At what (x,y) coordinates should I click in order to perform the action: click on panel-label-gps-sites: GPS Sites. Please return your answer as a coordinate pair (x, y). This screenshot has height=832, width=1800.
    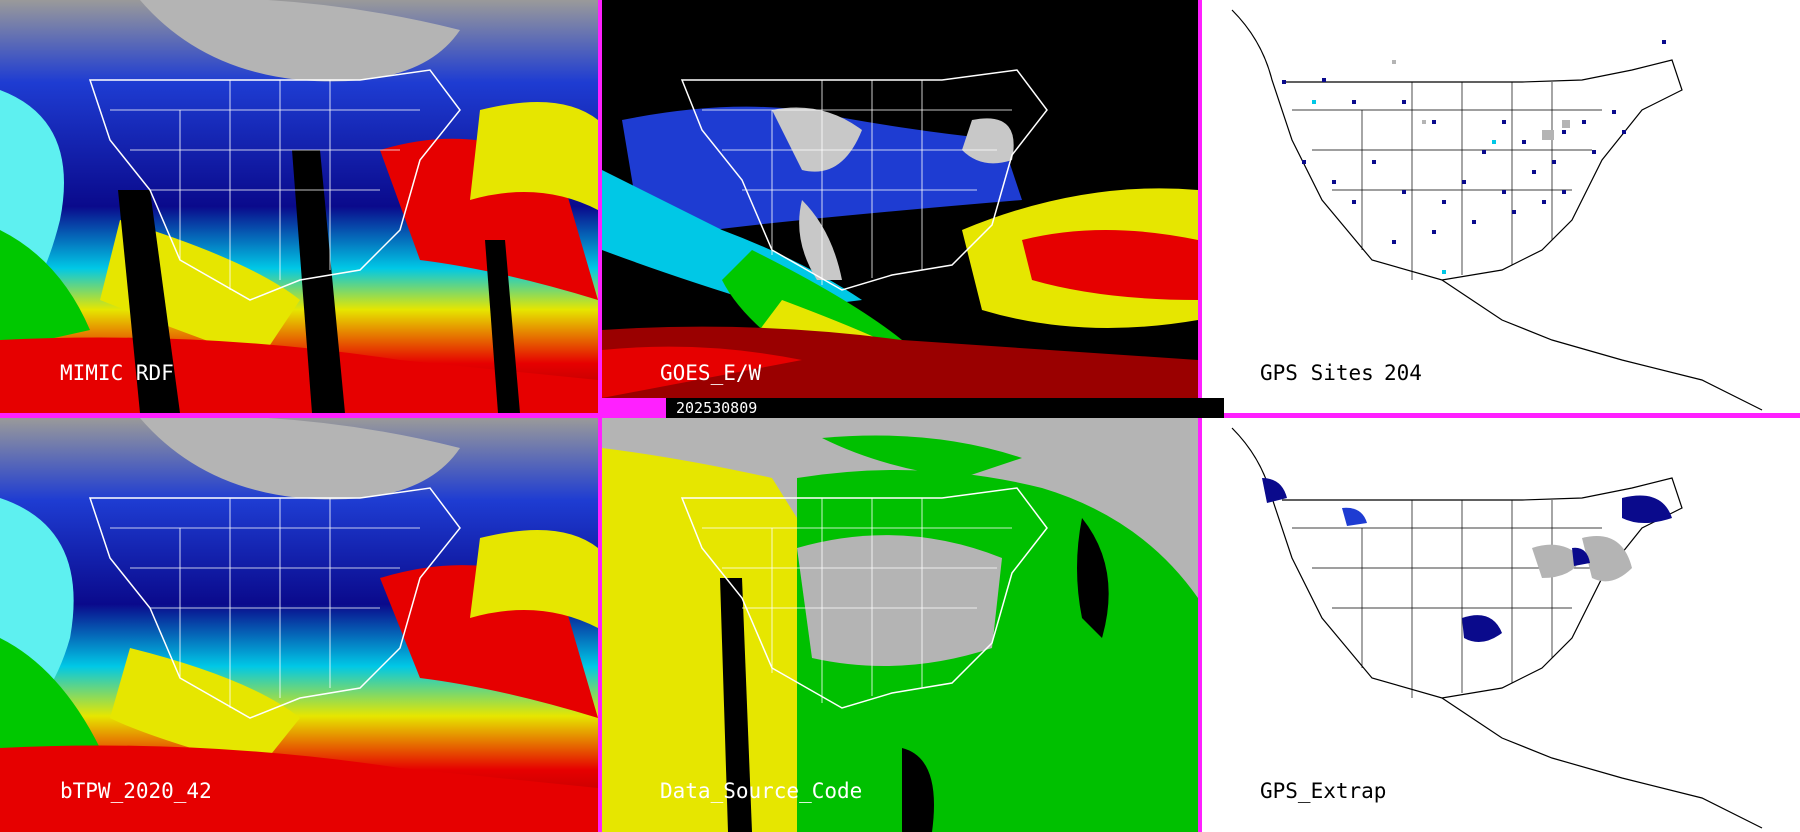
    Looking at the image, I should click on (1317, 373).